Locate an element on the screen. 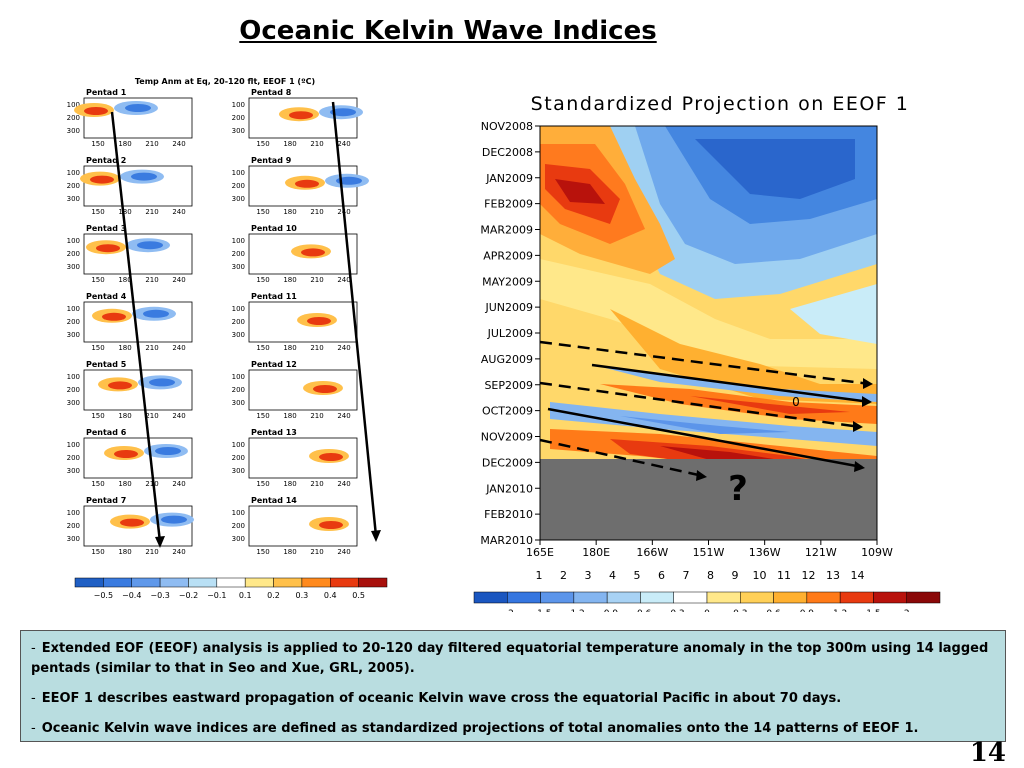 This screenshot has width=1024, height=768. colorbar-label: 0.9 is located at coordinates (807, 610).